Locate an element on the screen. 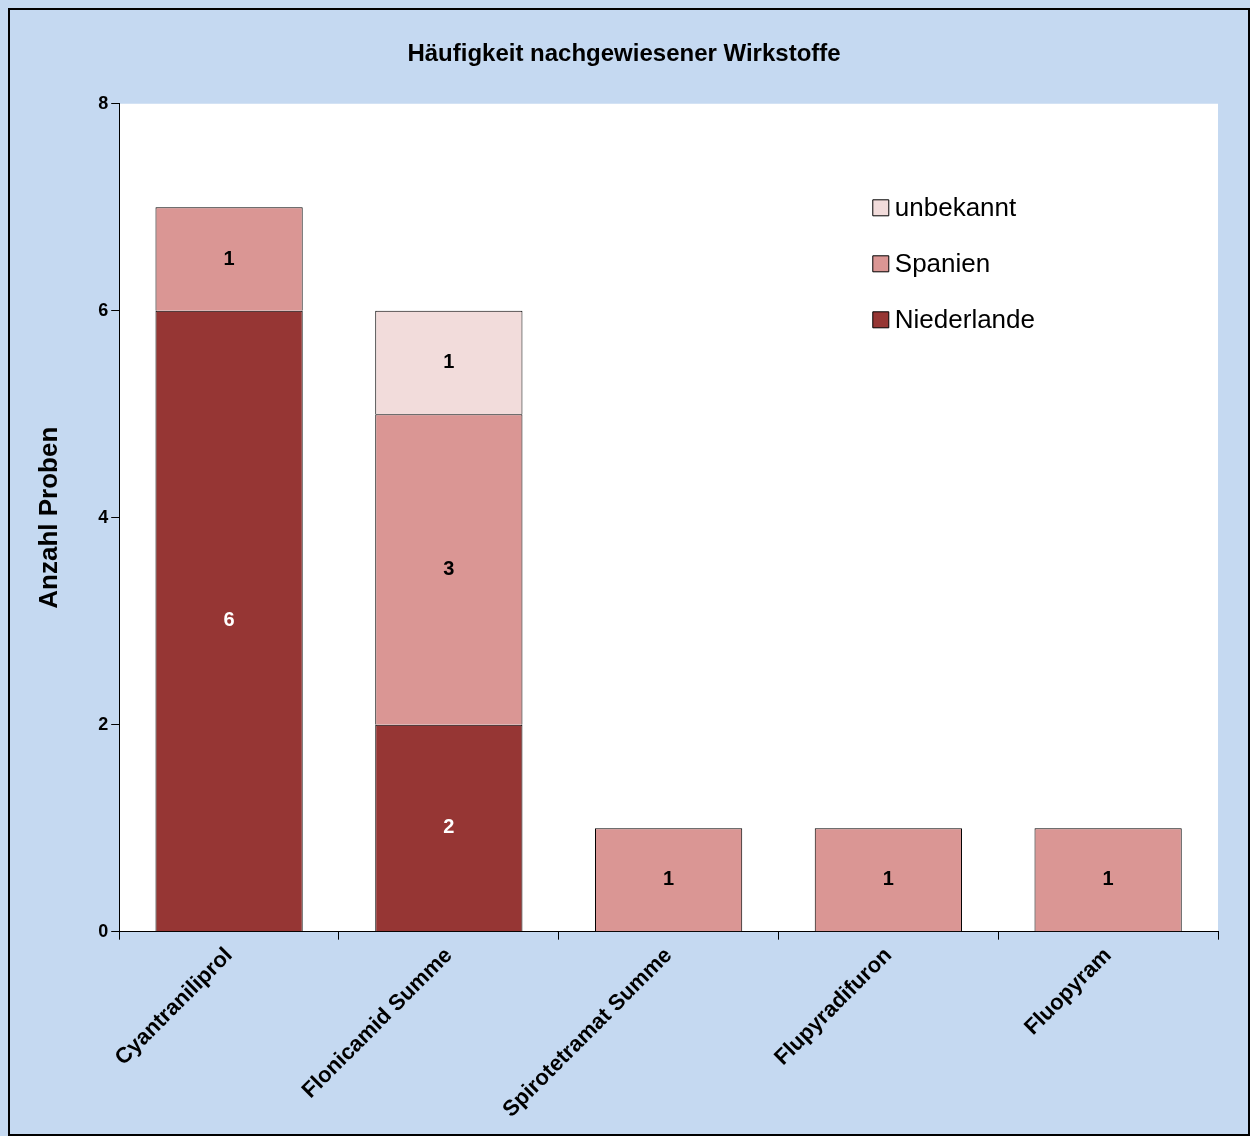 Image resolution: width=1250 pixels, height=1136 pixels. y-tick-label: 4 is located at coordinates (103, 516).